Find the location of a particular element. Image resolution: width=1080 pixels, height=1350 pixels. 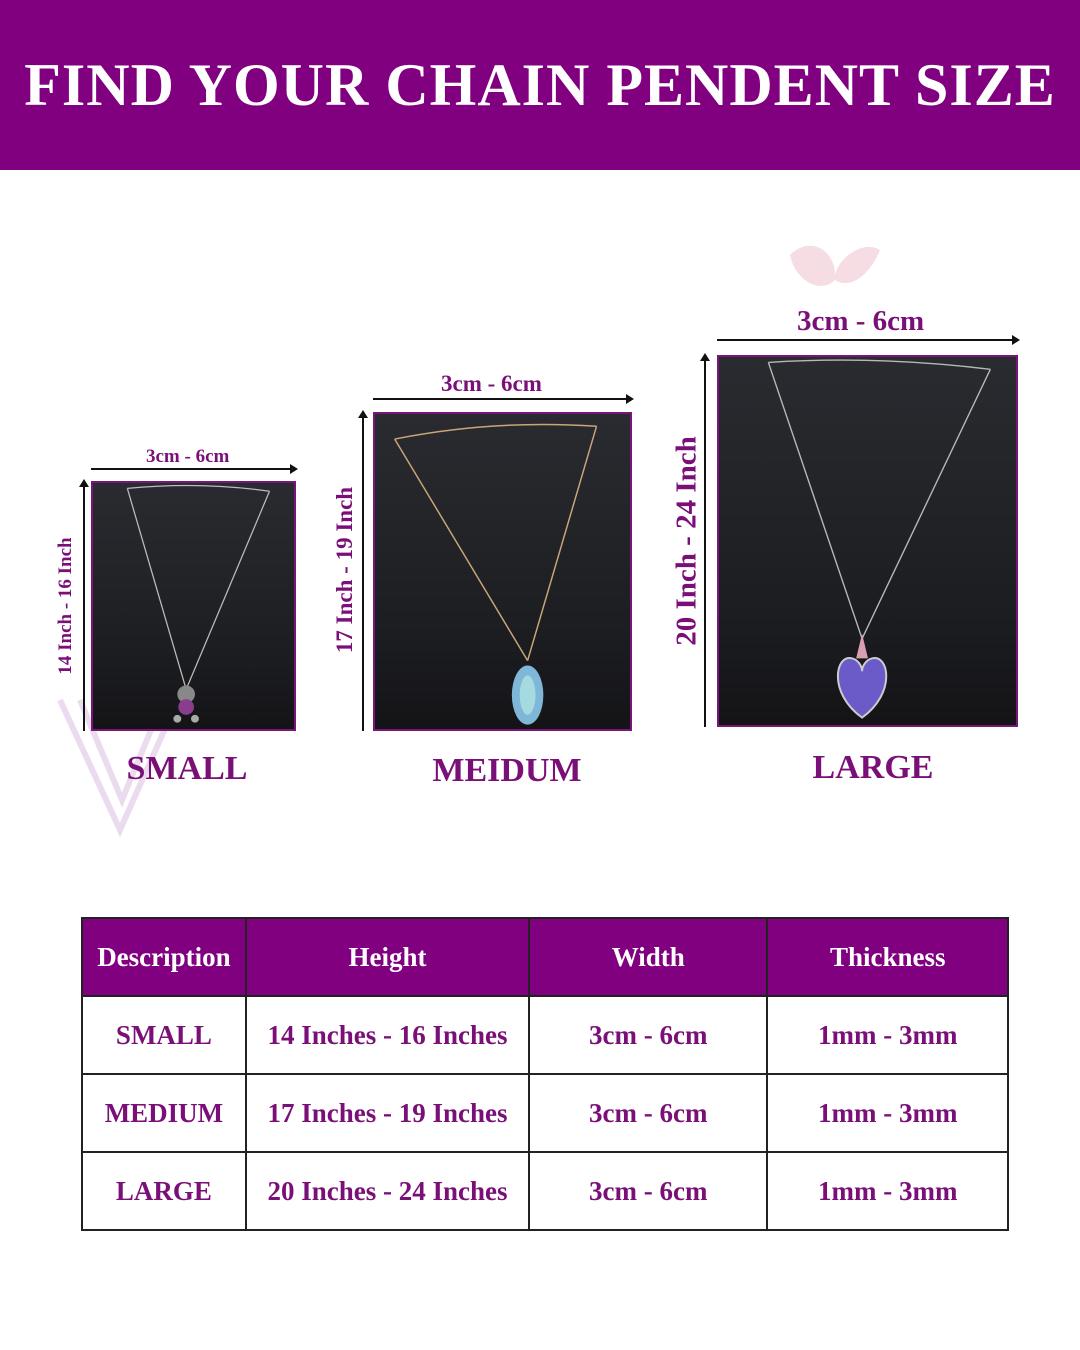

cell-description: MEDIUM is located at coordinates (164, 1113).